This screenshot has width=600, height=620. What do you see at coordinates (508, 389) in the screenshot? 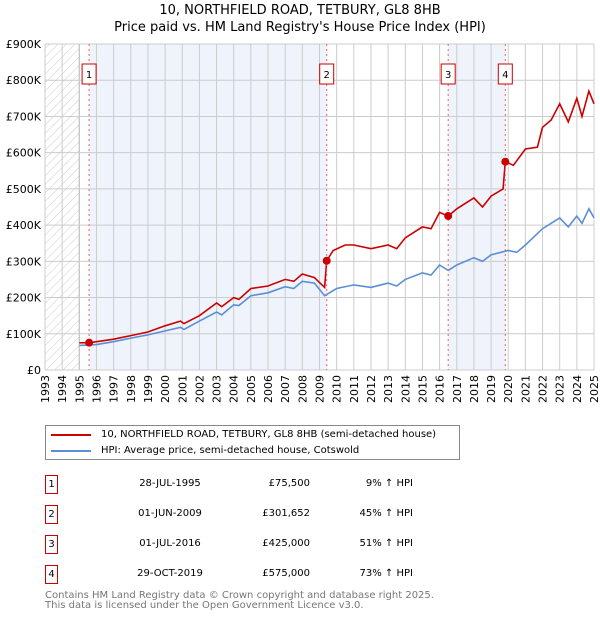
I see `x-tick-label: 2020` at bounding box center [508, 389].